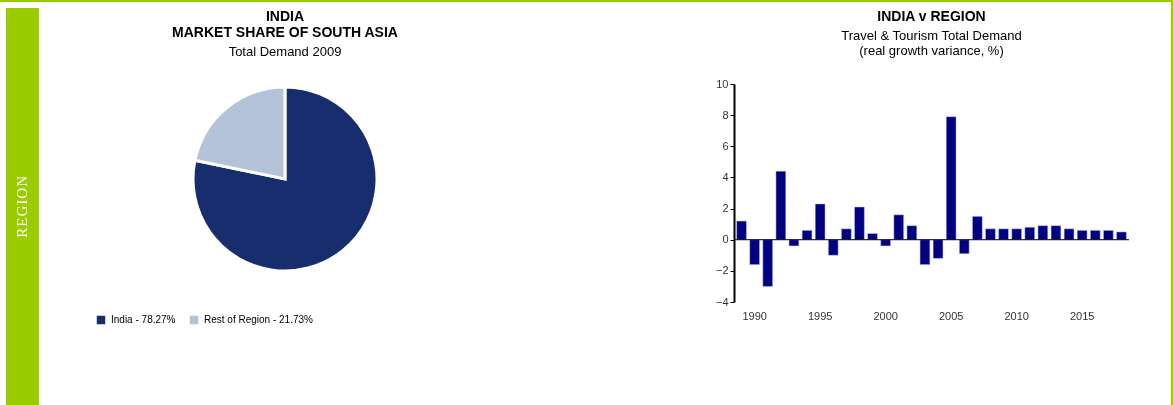 The width and height of the screenshot is (1173, 405). What do you see at coordinates (725, 145) in the screenshot?
I see `y-tick-label: 6` at bounding box center [725, 145].